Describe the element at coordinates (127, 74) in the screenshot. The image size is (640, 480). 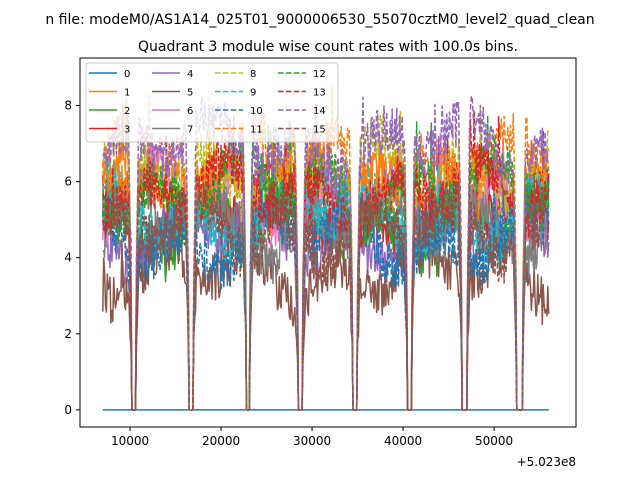
I see `legend-label: 0` at that location.